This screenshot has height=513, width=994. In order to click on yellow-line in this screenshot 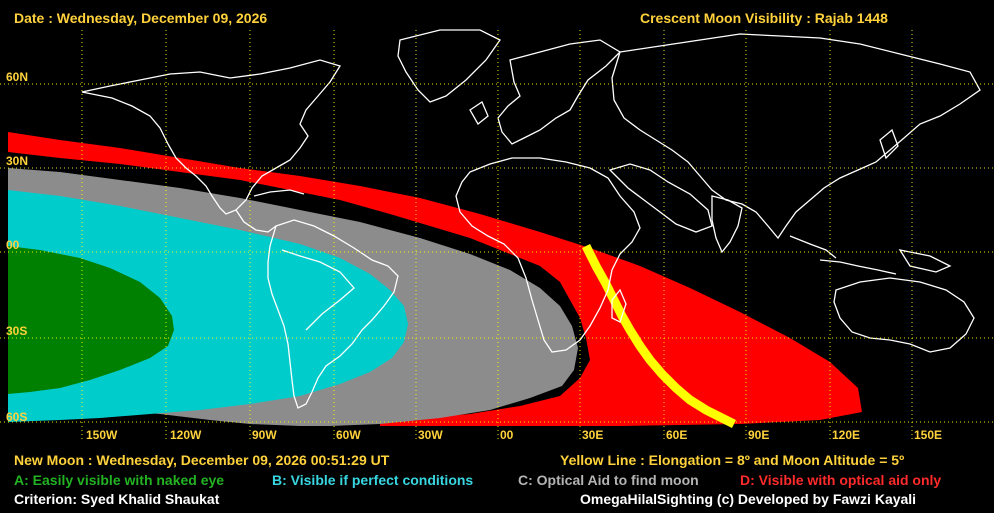, I will do `click(659, 336)`.